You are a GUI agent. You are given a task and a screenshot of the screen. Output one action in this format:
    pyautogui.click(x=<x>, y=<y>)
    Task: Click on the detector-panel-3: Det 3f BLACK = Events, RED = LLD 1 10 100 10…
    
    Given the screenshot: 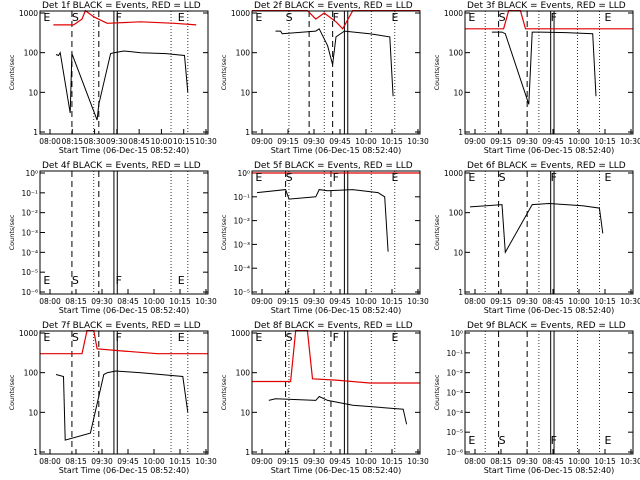 What is the action you would take?
    pyautogui.click(x=536, y=78)
    